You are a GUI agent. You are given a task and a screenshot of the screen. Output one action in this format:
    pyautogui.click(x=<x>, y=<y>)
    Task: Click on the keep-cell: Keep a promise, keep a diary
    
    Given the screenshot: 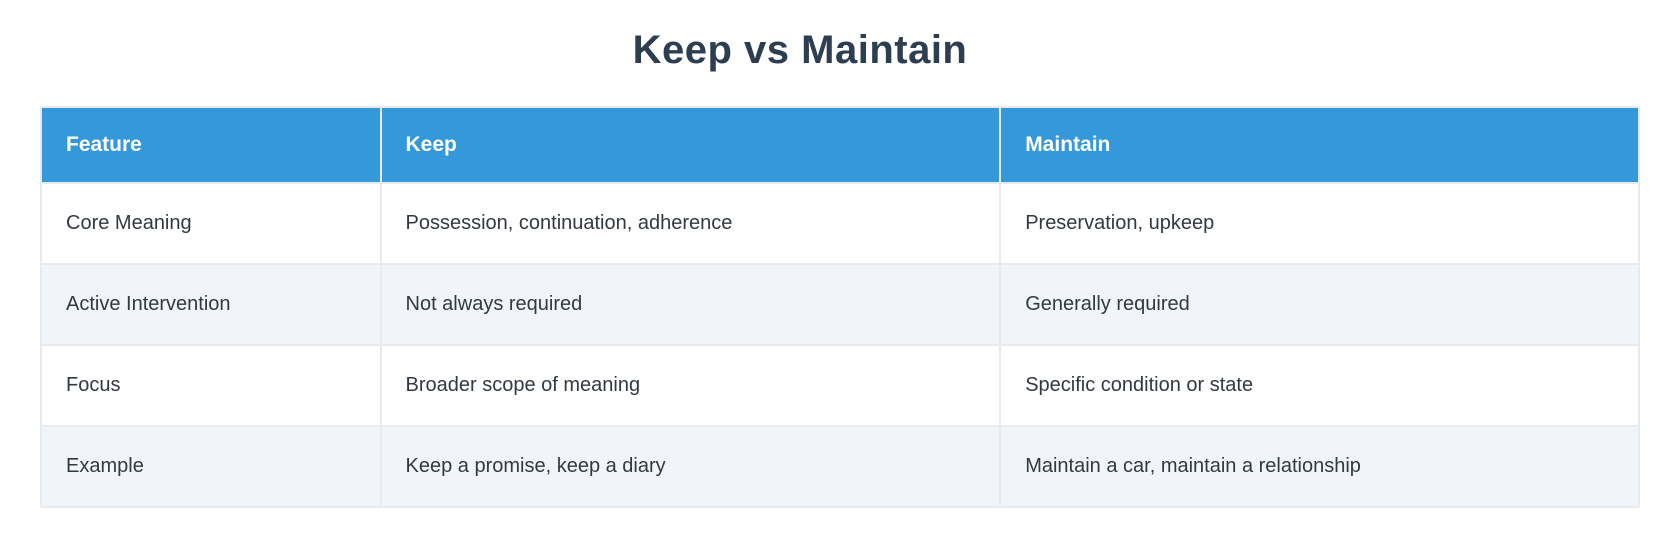 What is the action you would take?
    pyautogui.click(x=690, y=466)
    